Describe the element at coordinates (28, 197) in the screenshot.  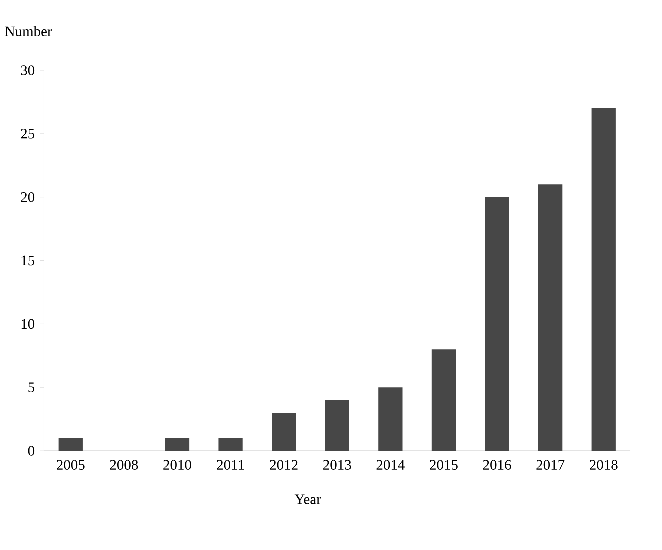
I see `y-tick-label: 20` at that location.